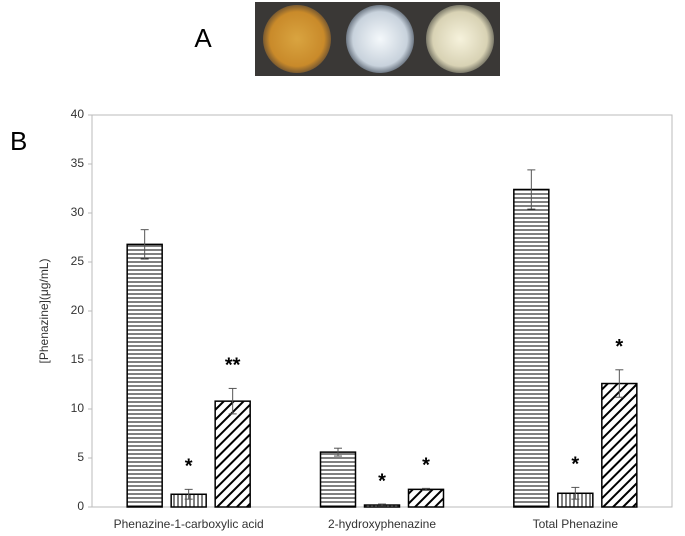  Describe the element at coordinates (233, 366) in the screenshot. I see `significance-label: **` at that location.